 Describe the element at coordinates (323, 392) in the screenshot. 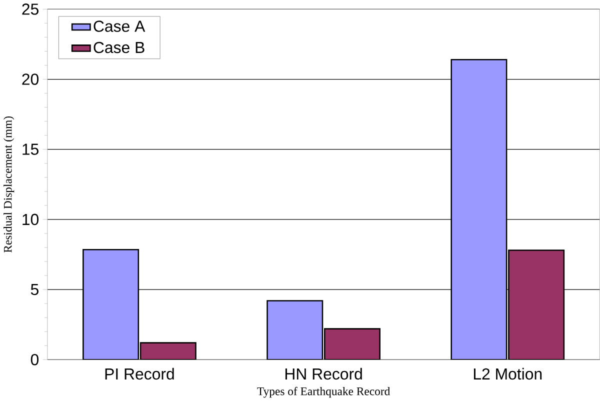

I see `x-axis-title: Types of Earthquake Record` at that location.